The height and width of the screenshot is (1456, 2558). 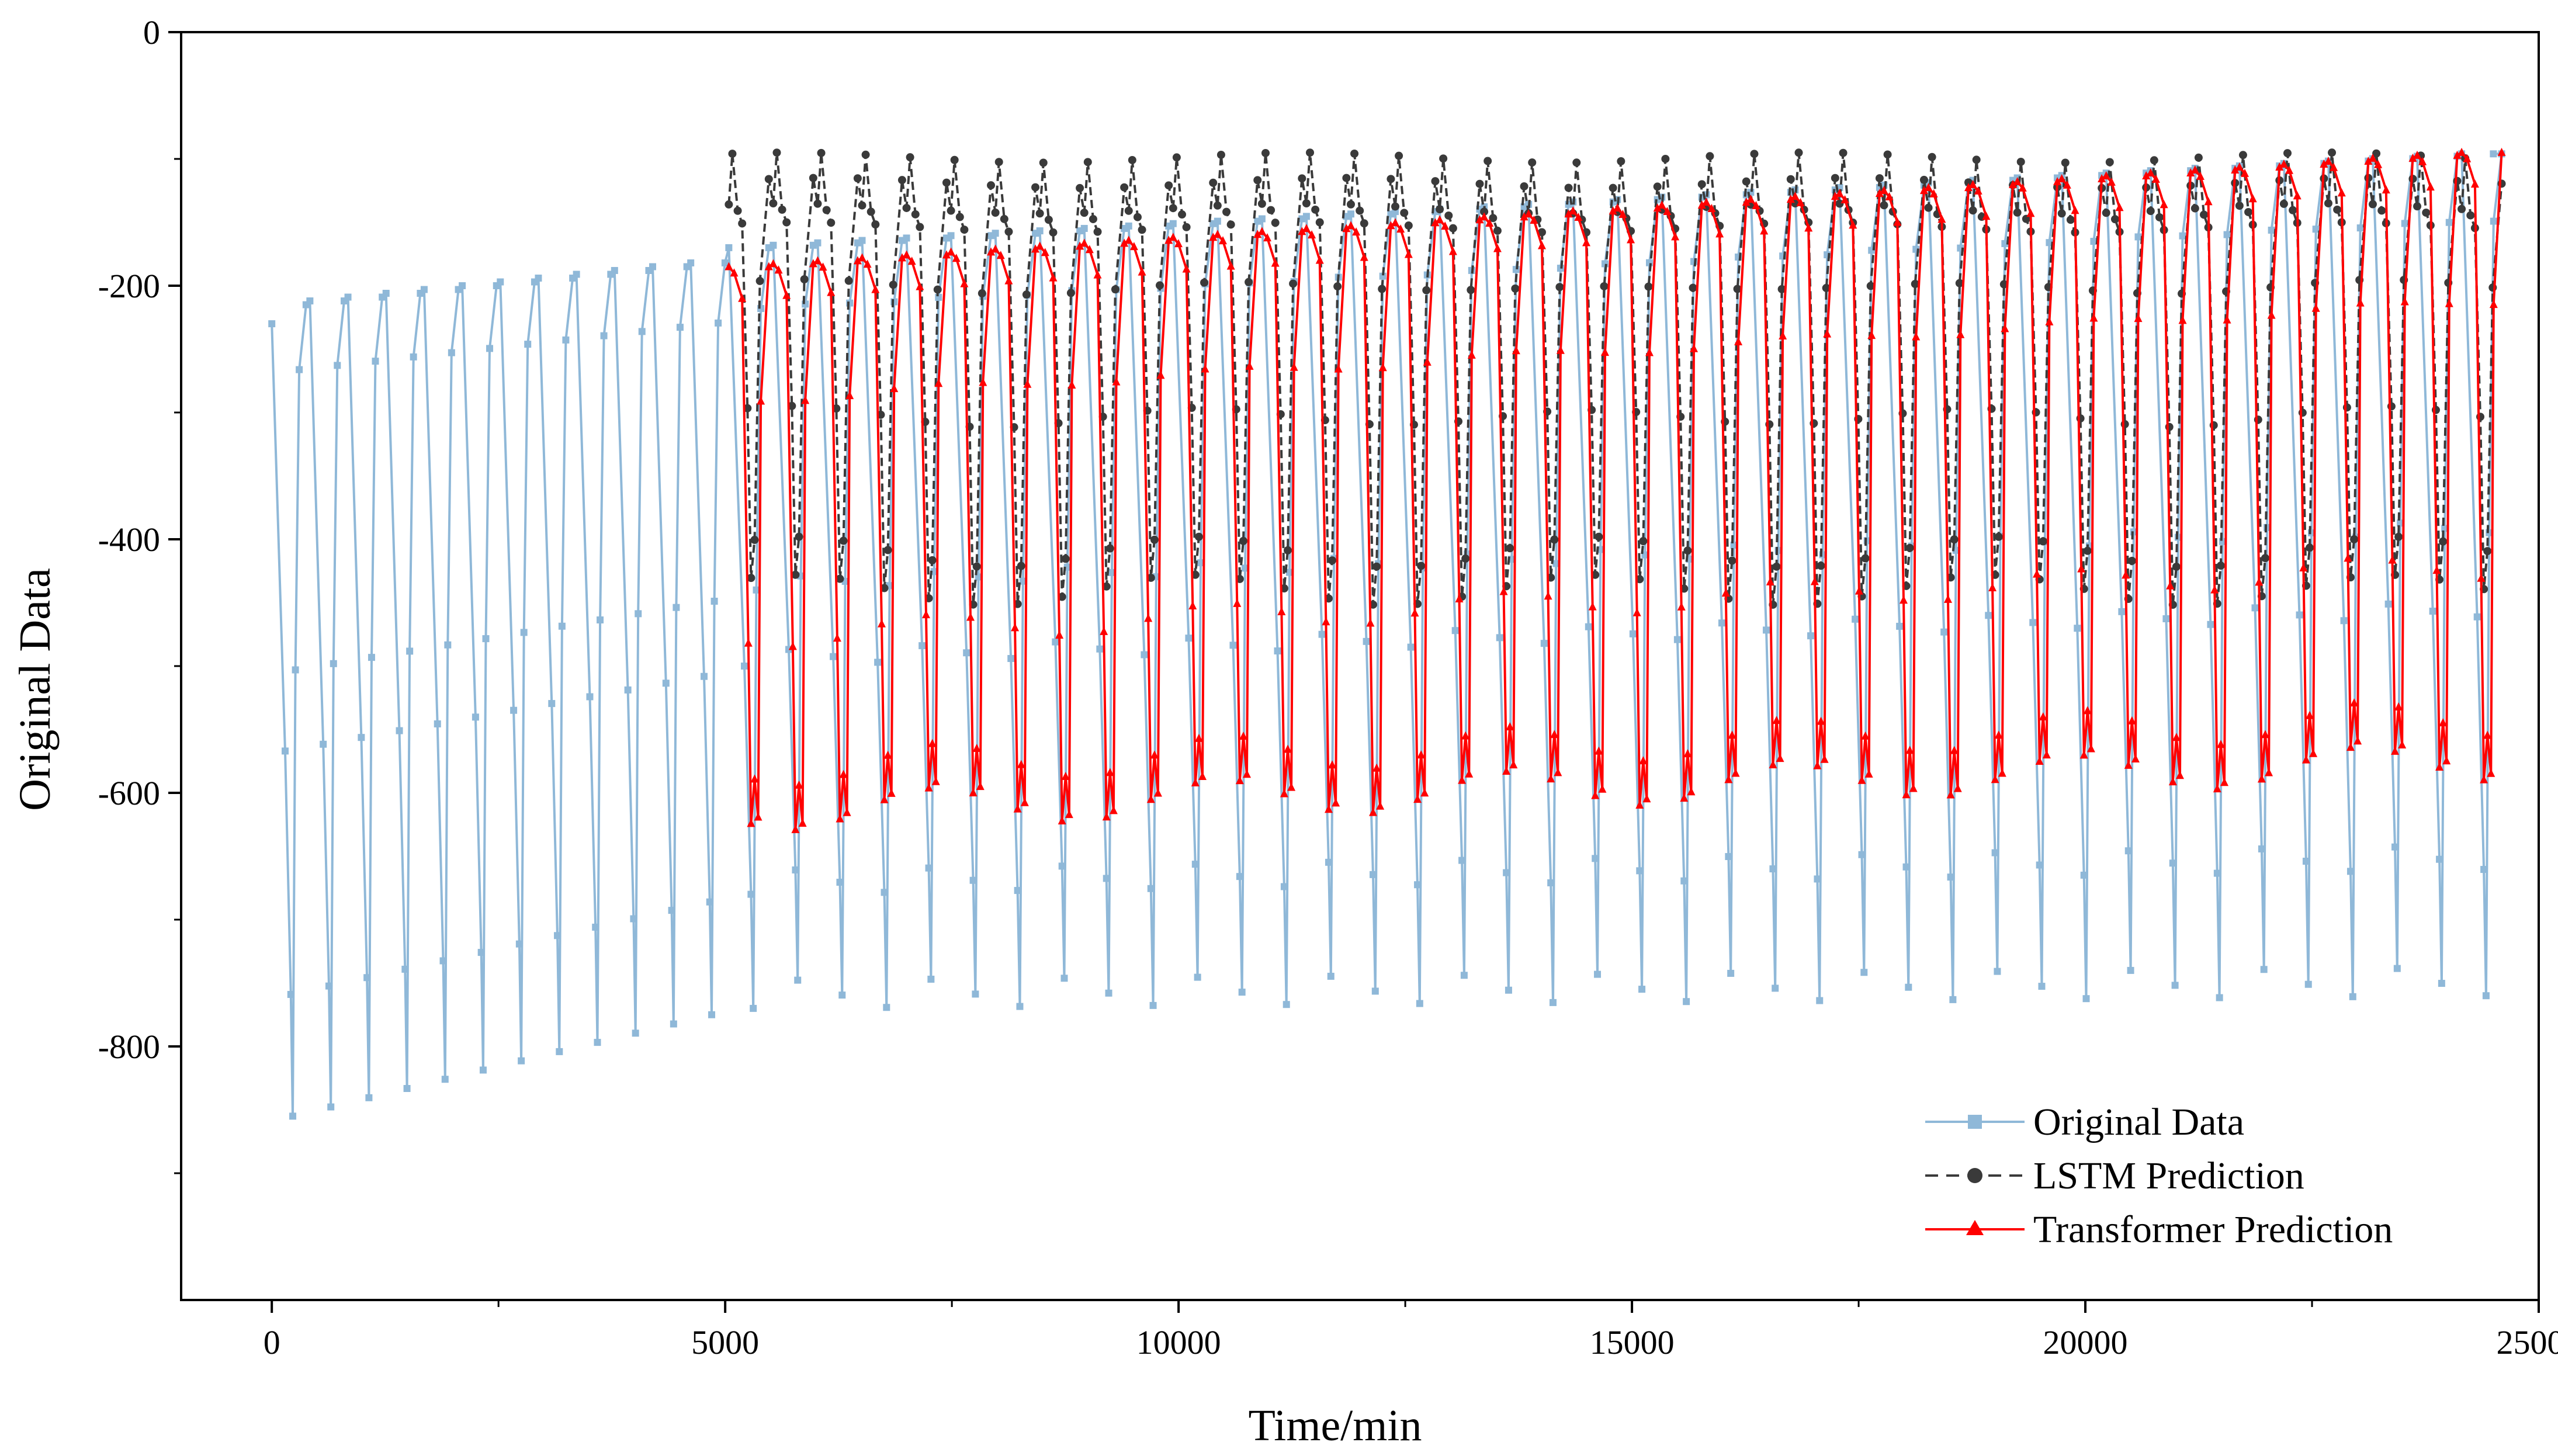 What do you see at coordinates (129, 1047) in the screenshot?
I see `y-tick-label: -800` at bounding box center [129, 1047].